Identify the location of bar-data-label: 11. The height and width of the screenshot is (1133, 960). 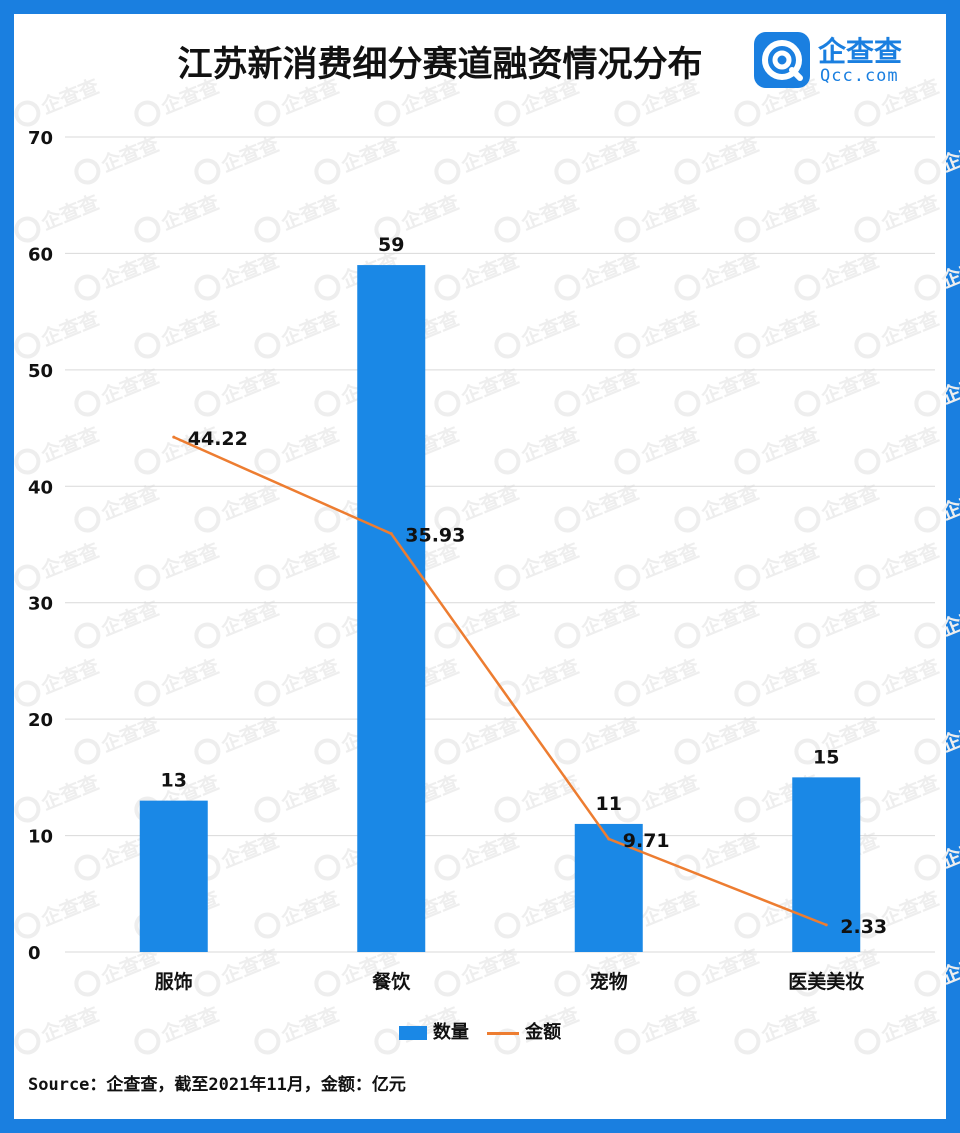
(609, 804).